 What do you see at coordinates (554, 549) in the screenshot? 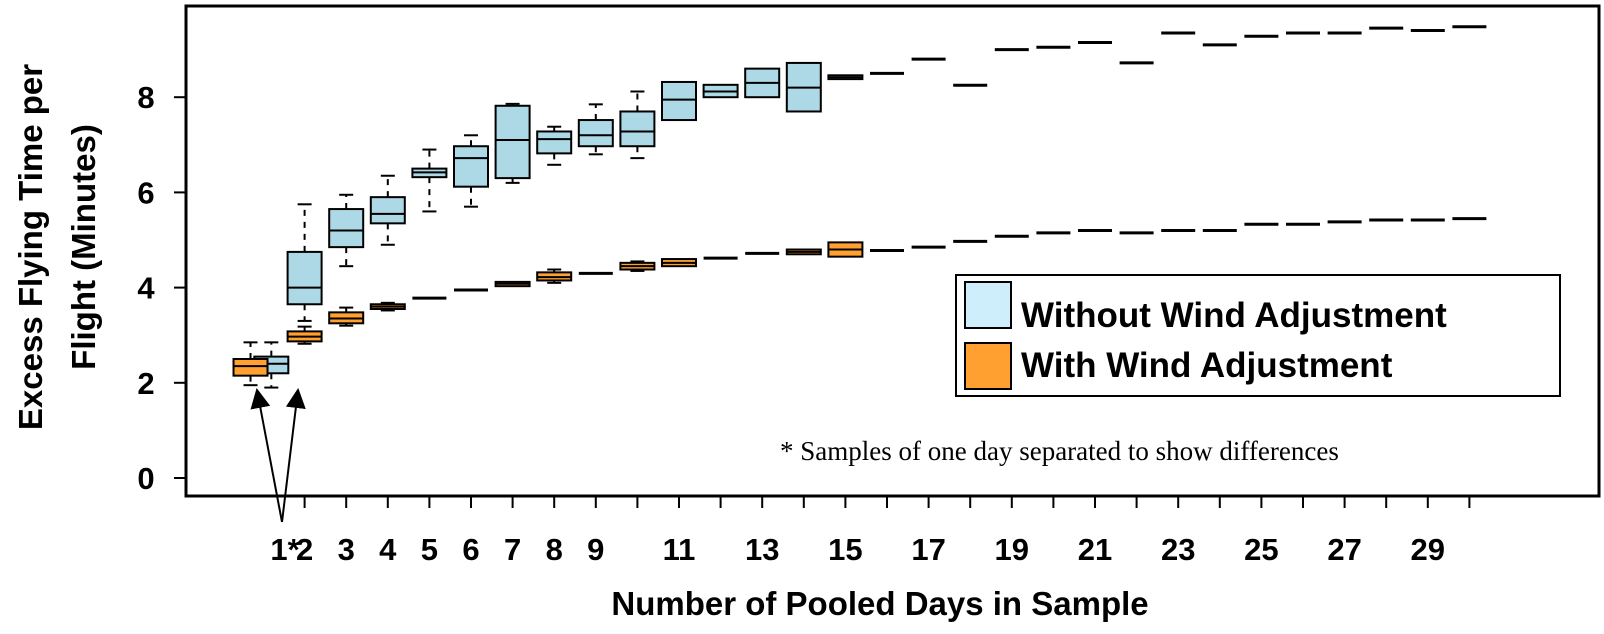
I see `x-tick-label: 8` at bounding box center [554, 549].